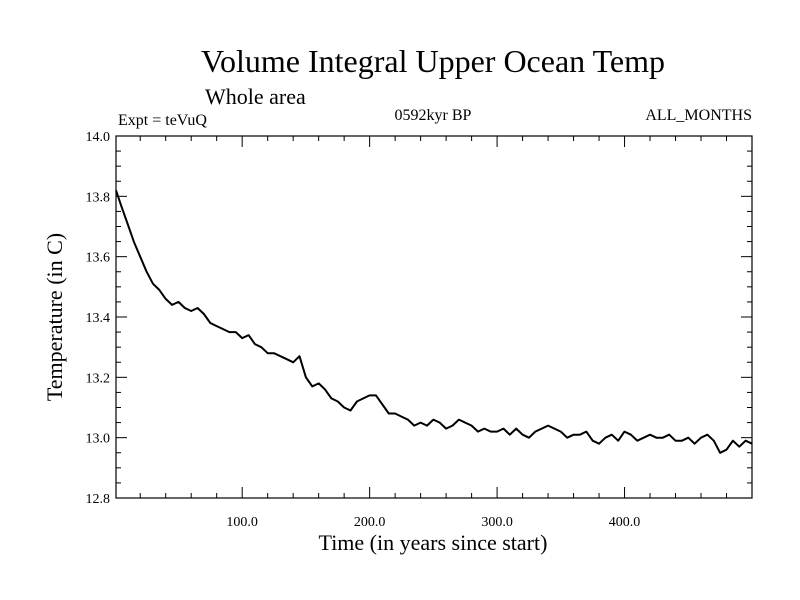  What do you see at coordinates (98, 378) in the screenshot?
I see `y-tick-label: 13.2` at bounding box center [98, 378].